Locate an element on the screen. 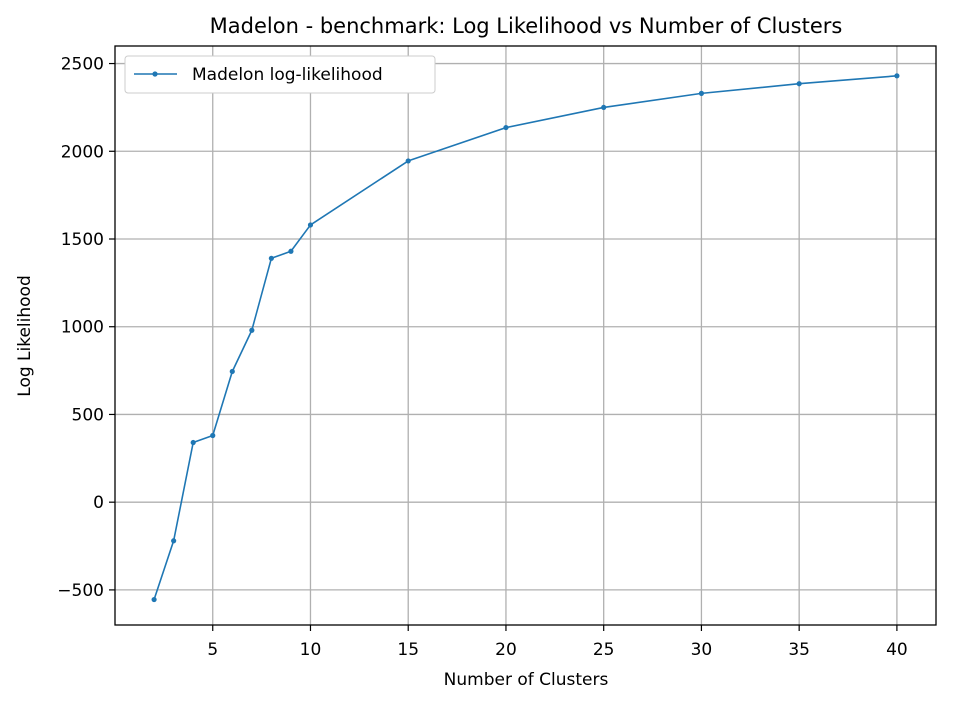 The height and width of the screenshot is (704, 955). x-tick-label: 20 is located at coordinates (506, 650).